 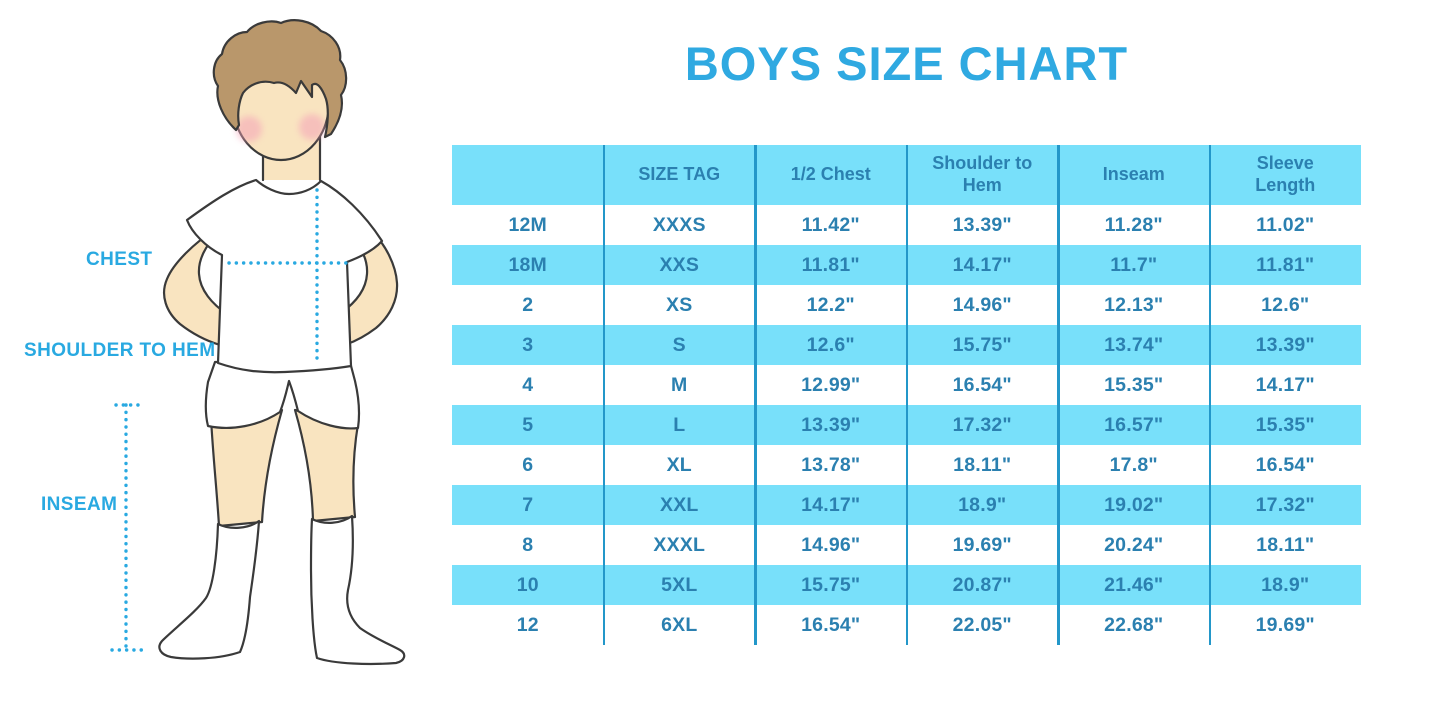 I want to click on table-cell: XL, so click(x=679, y=464).